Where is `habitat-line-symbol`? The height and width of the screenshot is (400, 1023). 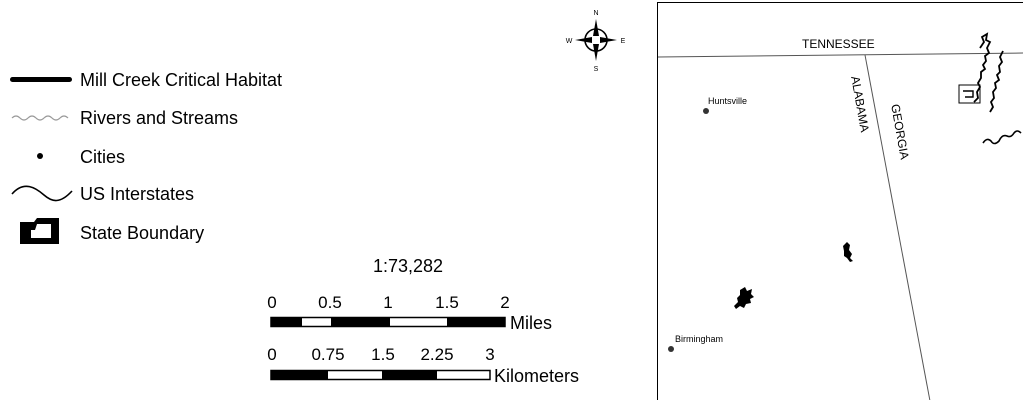
habitat-line-symbol is located at coordinates (41, 79).